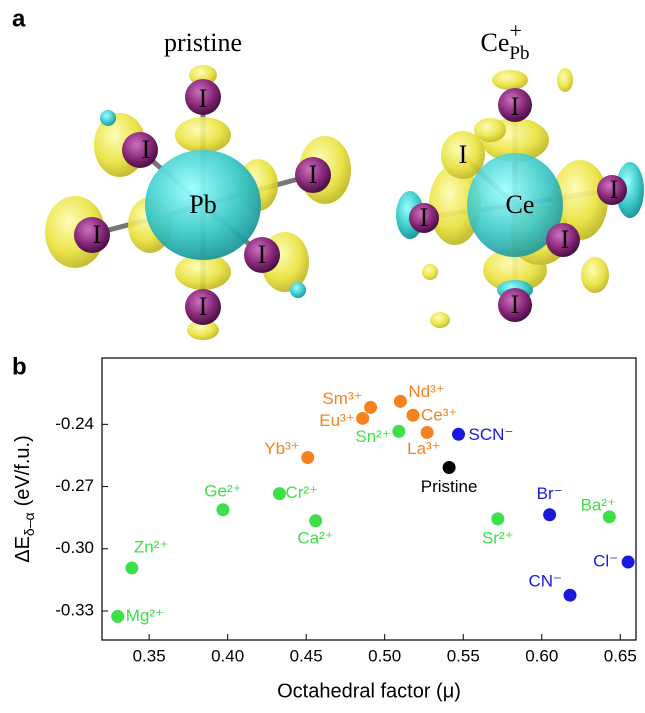  Describe the element at coordinates (336, 420) in the screenshot. I see `point-label: Eu³⁺` at that location.